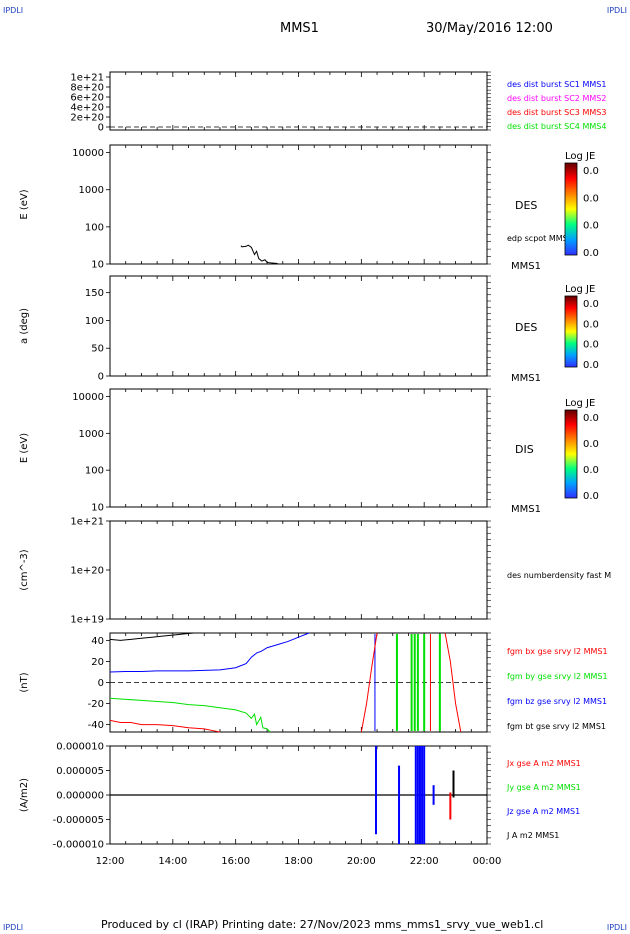 This screenshot has height=934, width=630. Describe the element at coordinates (543, 763) in the screenshot. I see `legend-entry: Jx gse A m2 MMS1` at that location.